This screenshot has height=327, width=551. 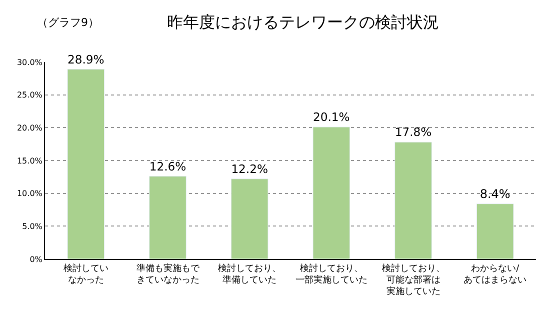 I want to click on x-tick-label: わからない/あてはまらない, so click(x=495, y=275).